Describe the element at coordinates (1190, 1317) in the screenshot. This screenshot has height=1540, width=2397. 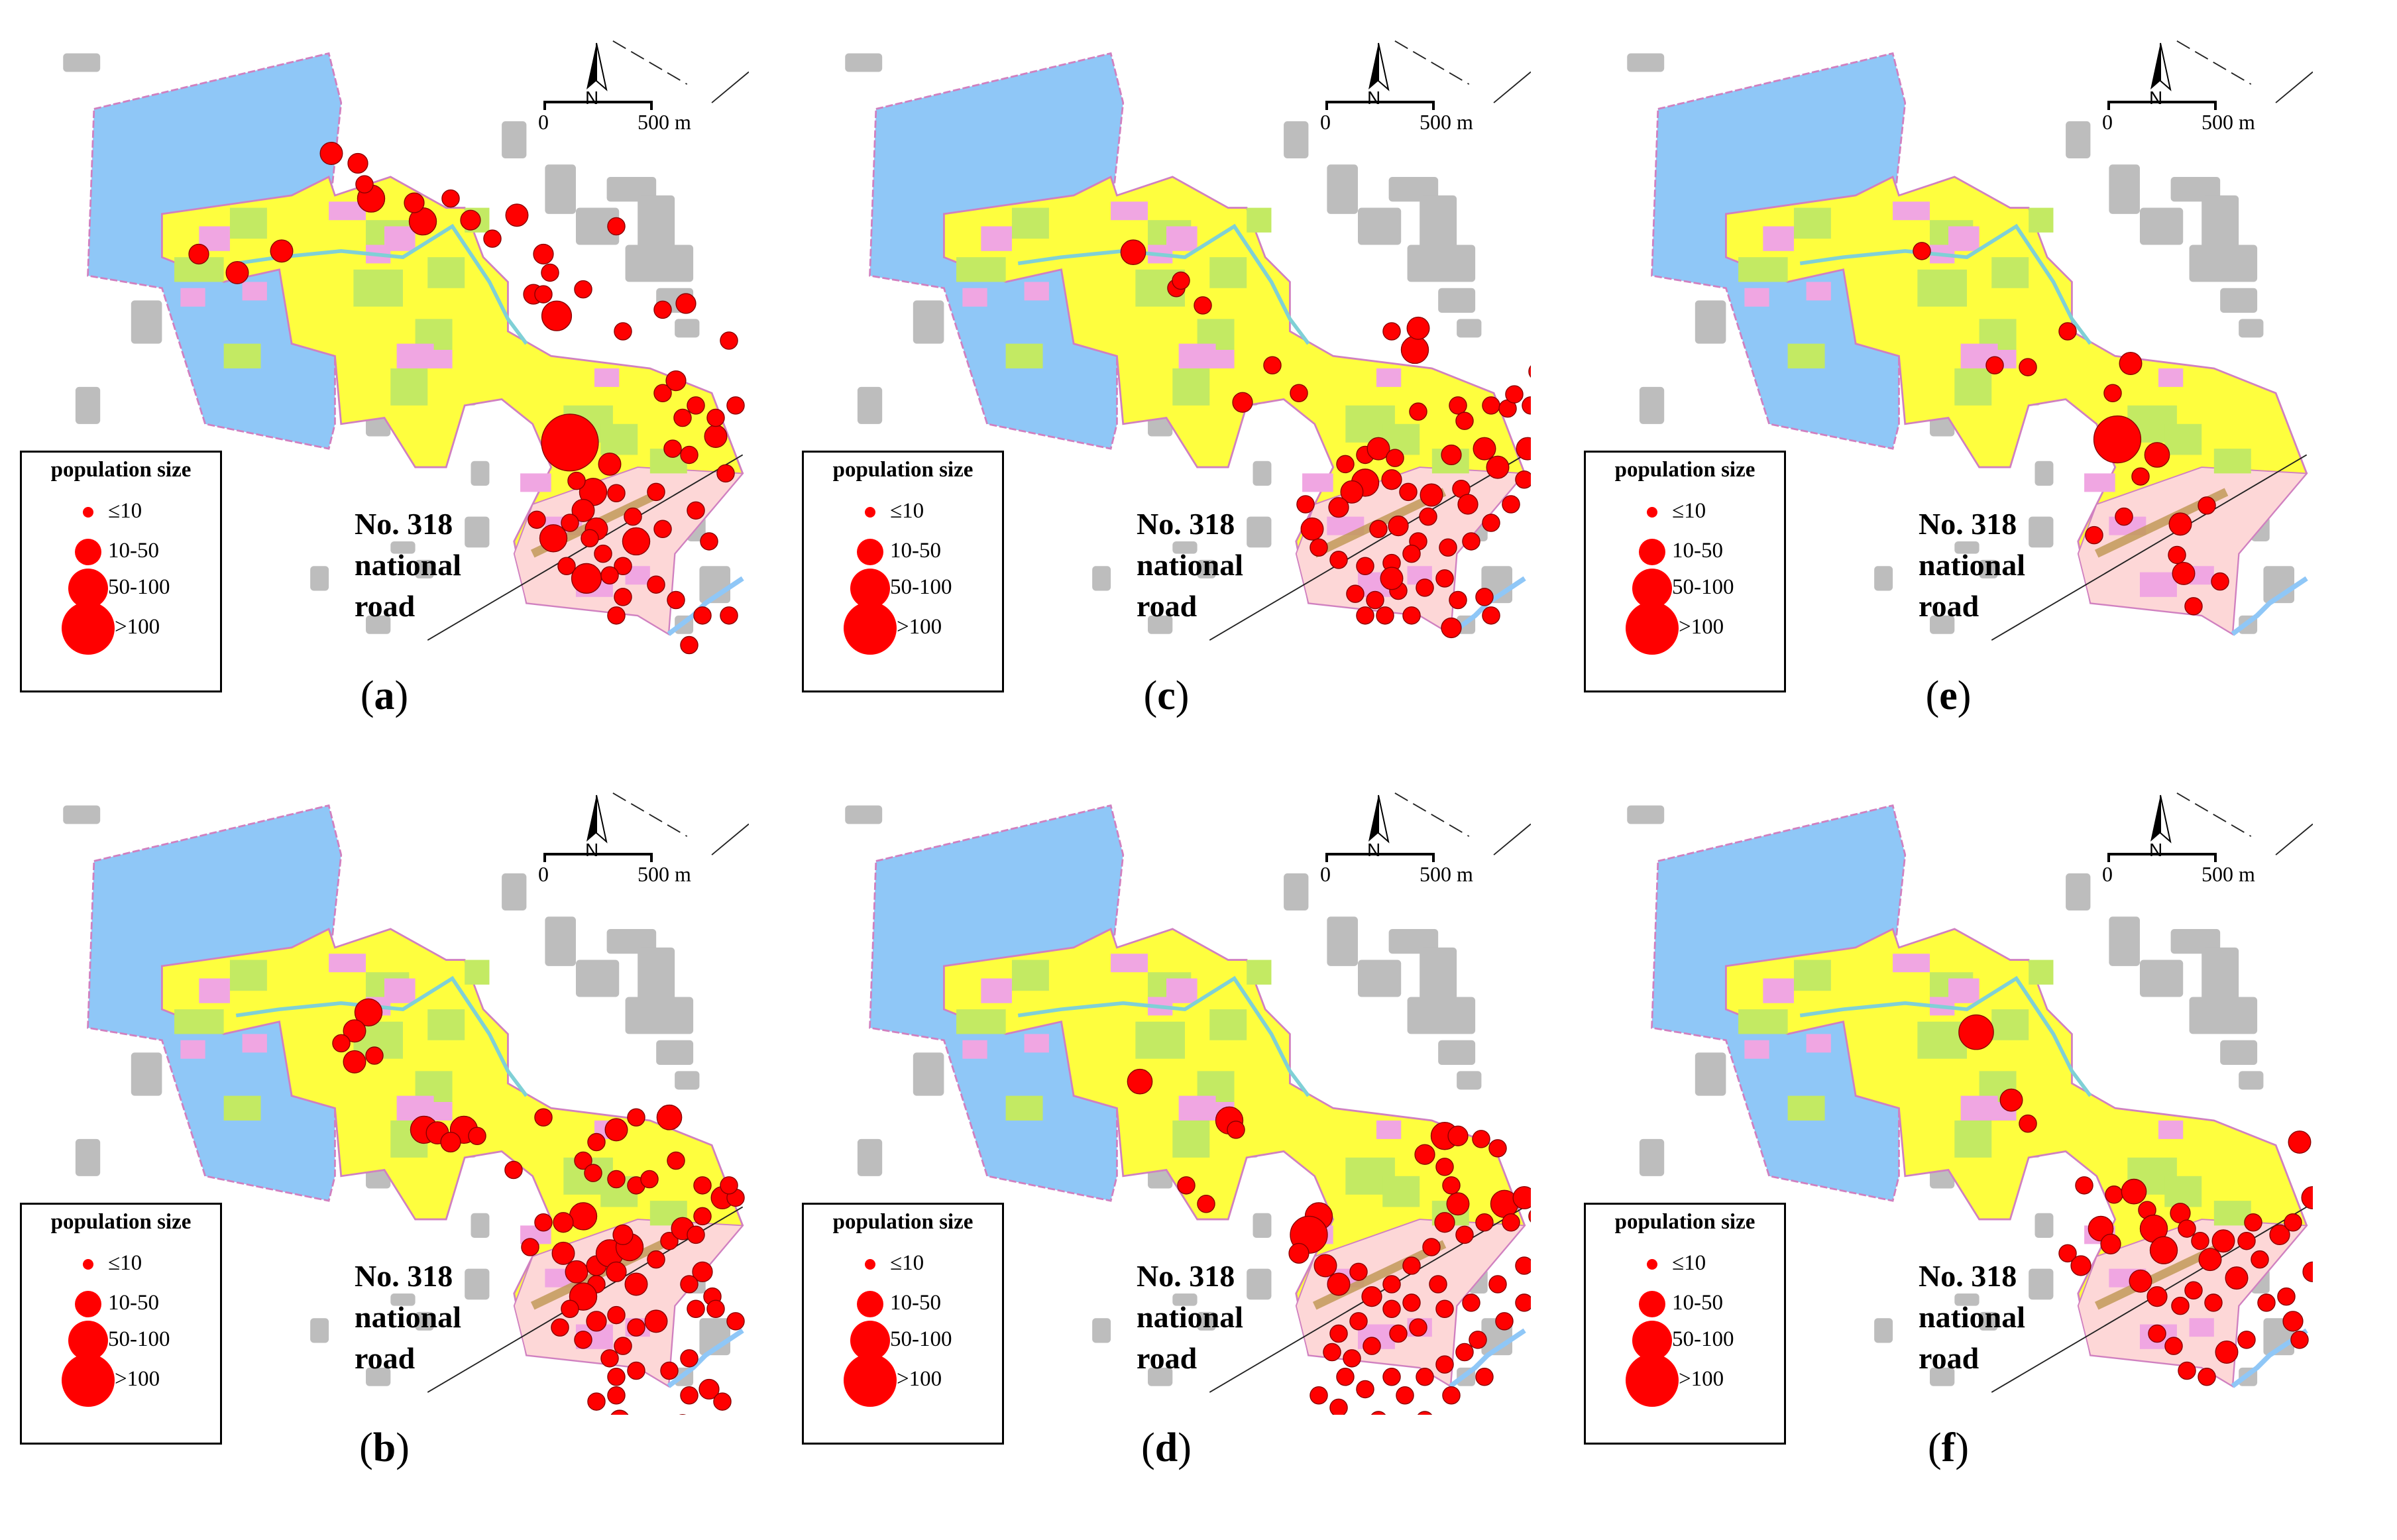
I see `road-label-line: national` at that location.